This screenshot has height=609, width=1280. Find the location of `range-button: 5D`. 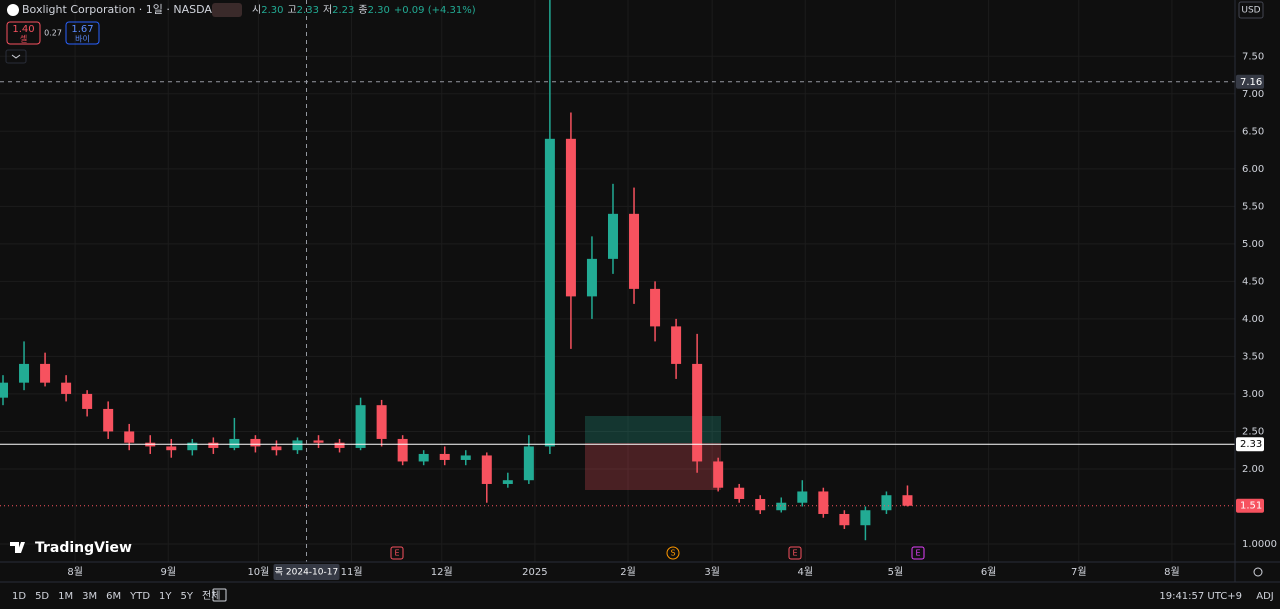

range-button: 5D is located at coordinates (42, 596).